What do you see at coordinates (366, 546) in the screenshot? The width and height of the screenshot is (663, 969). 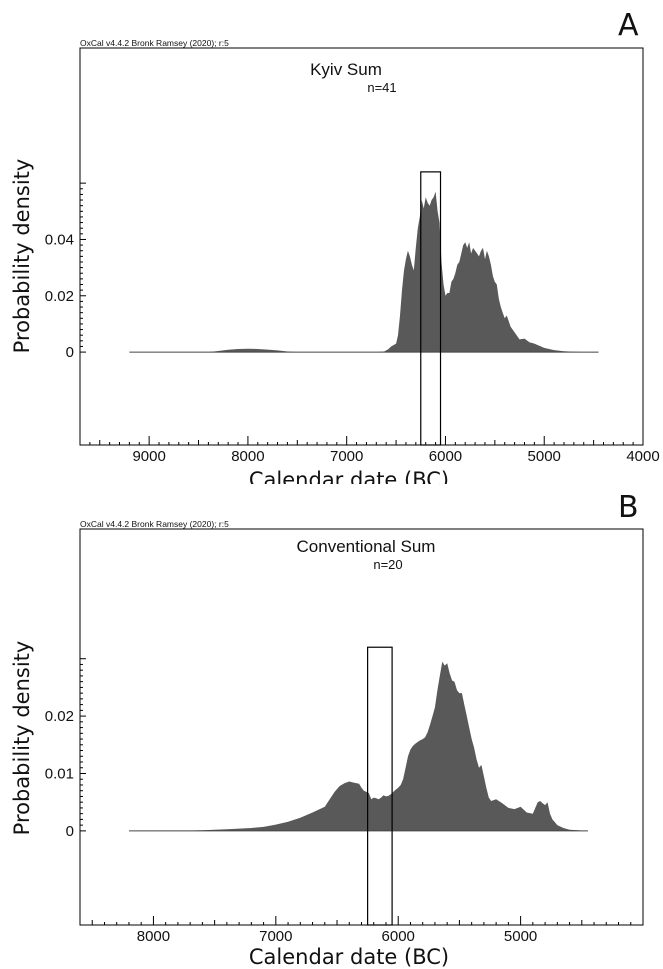 I see `plot-title: Conventional Sum` at bounding box center [366, 546].